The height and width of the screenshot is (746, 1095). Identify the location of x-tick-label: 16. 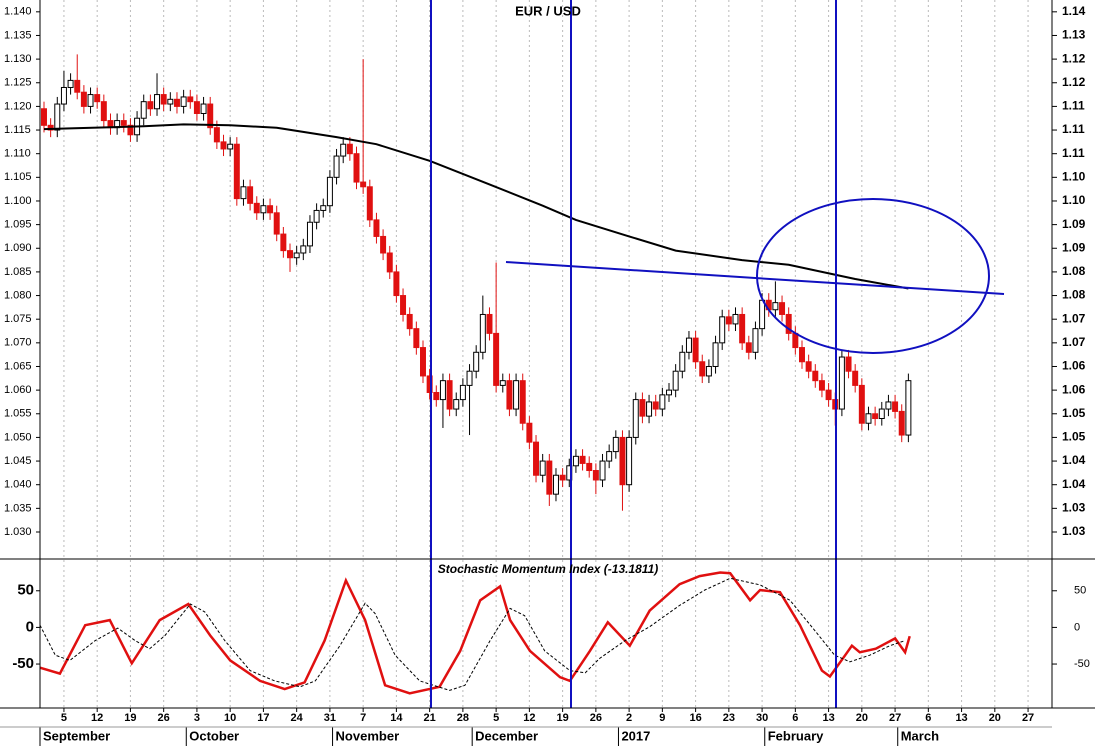
(695, 718).